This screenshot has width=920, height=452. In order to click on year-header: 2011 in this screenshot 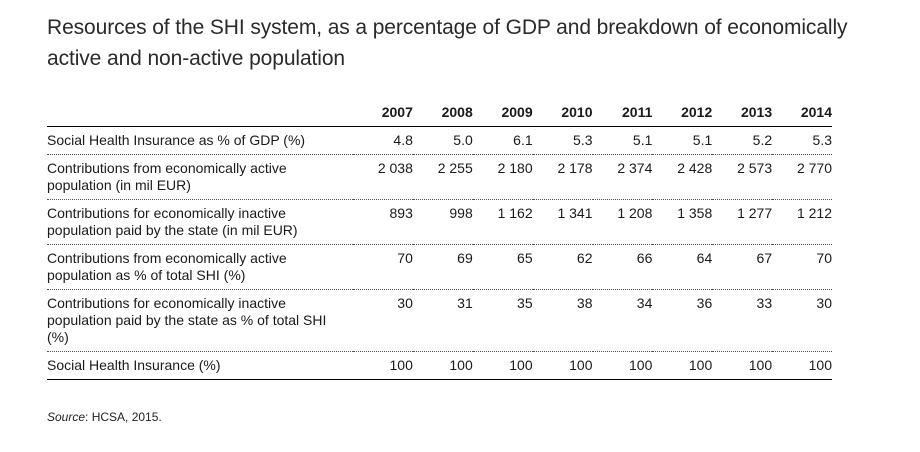, I will do `click(622, 113)`.